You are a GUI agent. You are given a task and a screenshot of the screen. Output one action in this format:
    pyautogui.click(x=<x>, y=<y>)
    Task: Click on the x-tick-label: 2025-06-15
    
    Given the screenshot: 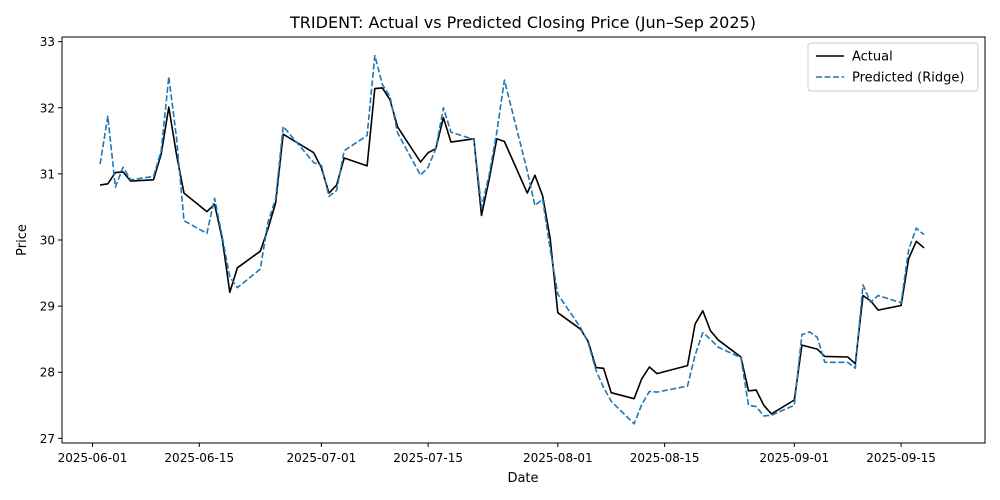 What is the action you would take?
    pyautogui.click(x=199, y=458)
    